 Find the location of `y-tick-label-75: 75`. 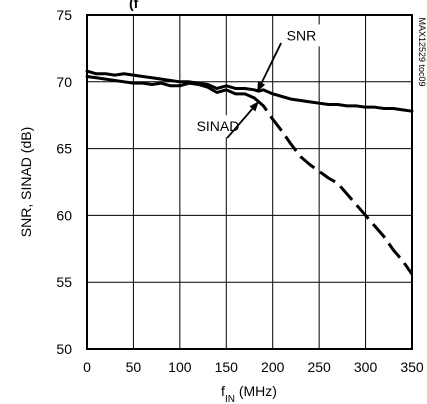

y-tick-label-75: 75 is located at coordinates (64, 15).